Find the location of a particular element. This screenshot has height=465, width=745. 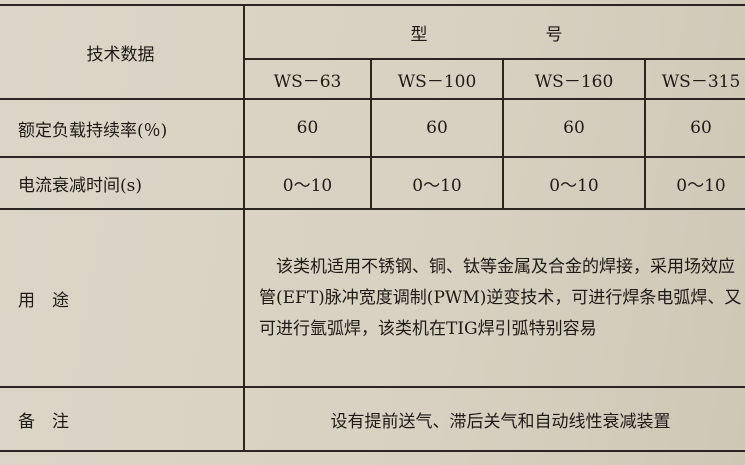

usage-label: 用 途 is located at coordinates (122, 298).